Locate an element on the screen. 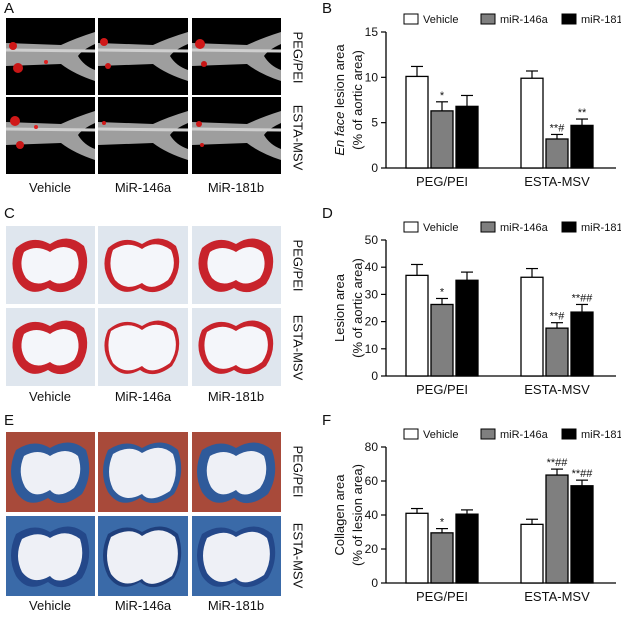  y-axis-label: Lesion area is located at coordinates (339, 307).